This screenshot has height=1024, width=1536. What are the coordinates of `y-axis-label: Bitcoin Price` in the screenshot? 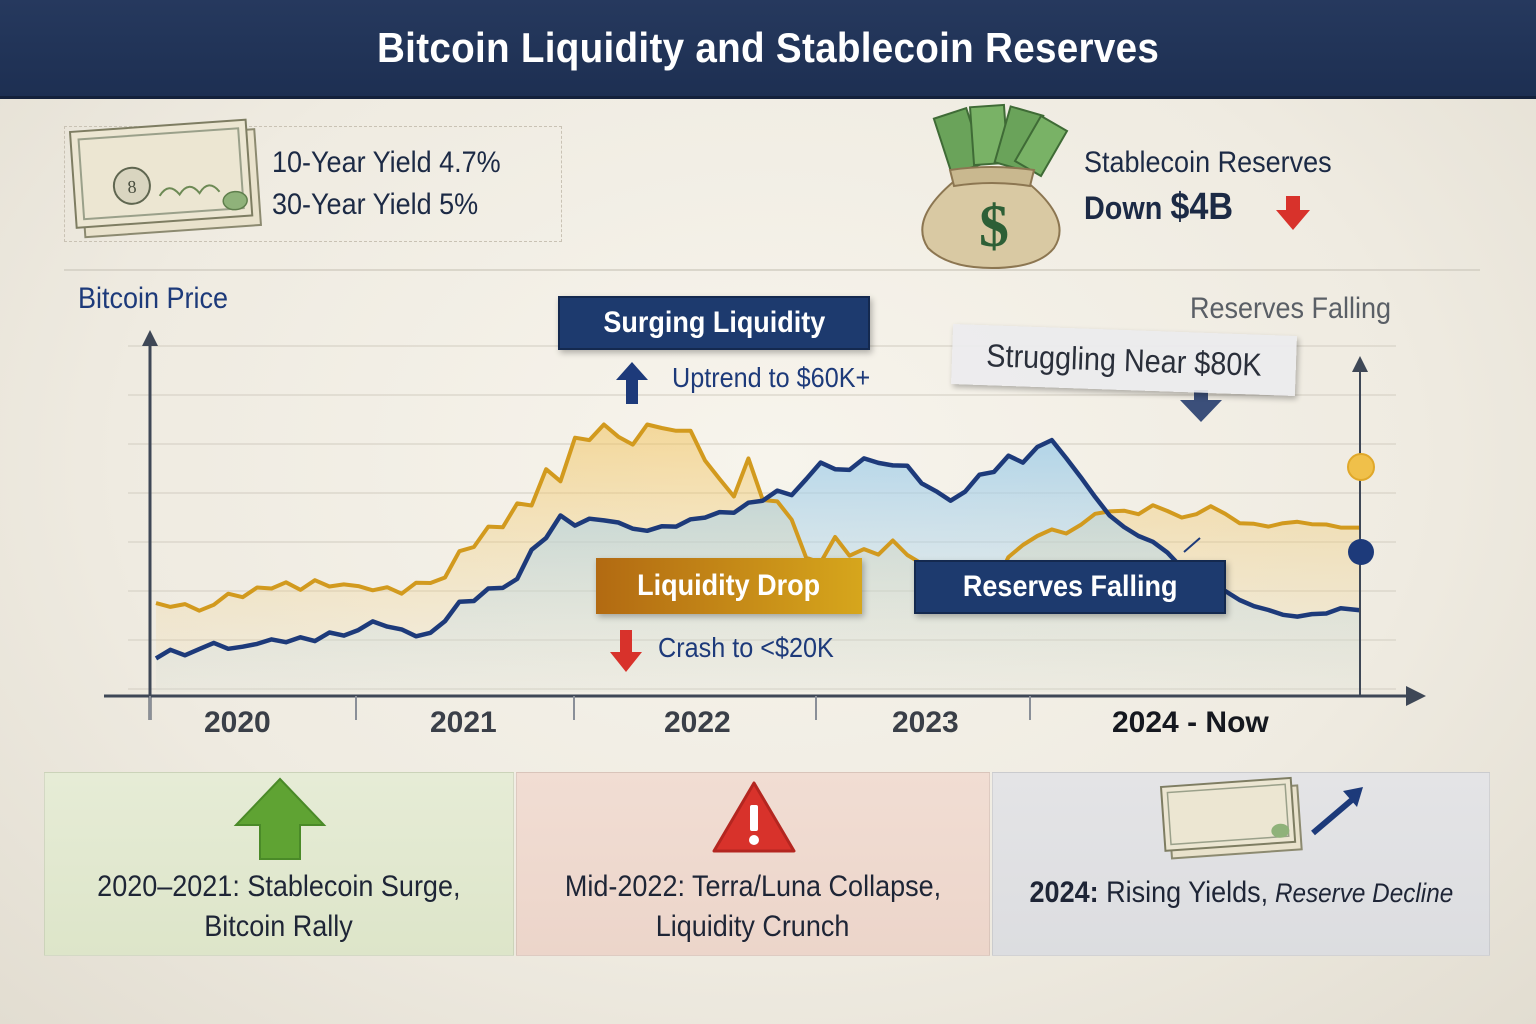 It's located at (153, 298).